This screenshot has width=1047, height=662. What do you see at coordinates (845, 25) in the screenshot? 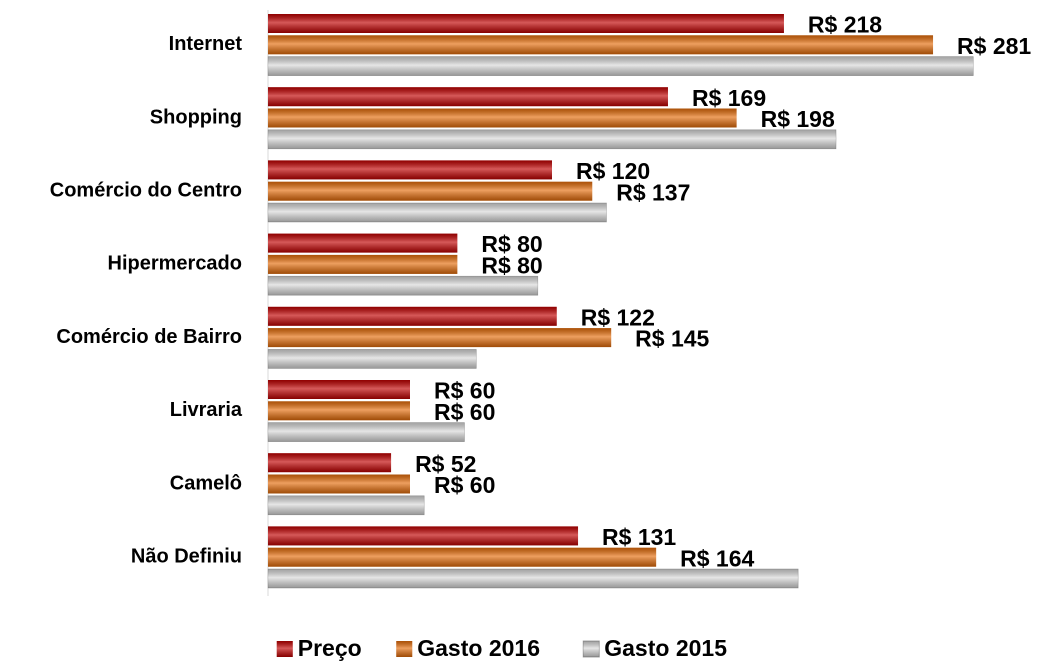
I see `value-label: R$ 218` at bounding box center [845, 25].